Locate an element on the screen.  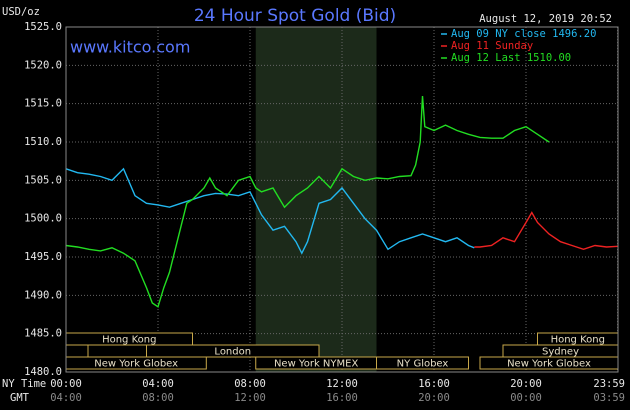
x-tick-label: 23:59 is located at coordinates (609, 384).